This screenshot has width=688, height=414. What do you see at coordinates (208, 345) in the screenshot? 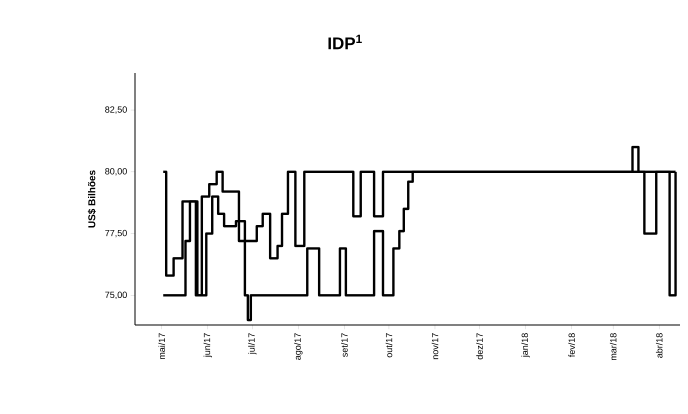
I see `x-tick-label: jun/17` at bounding box center [208, 345].